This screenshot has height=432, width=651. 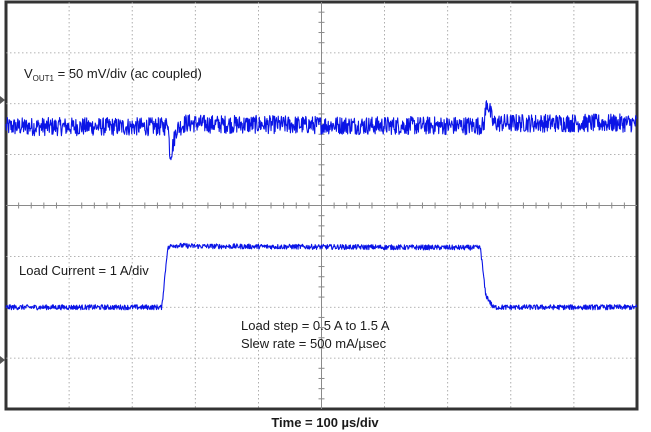 I want to click on annotation-slew-rate: Slew rate = 500 mA/µsec, so click(x=314, y=343).